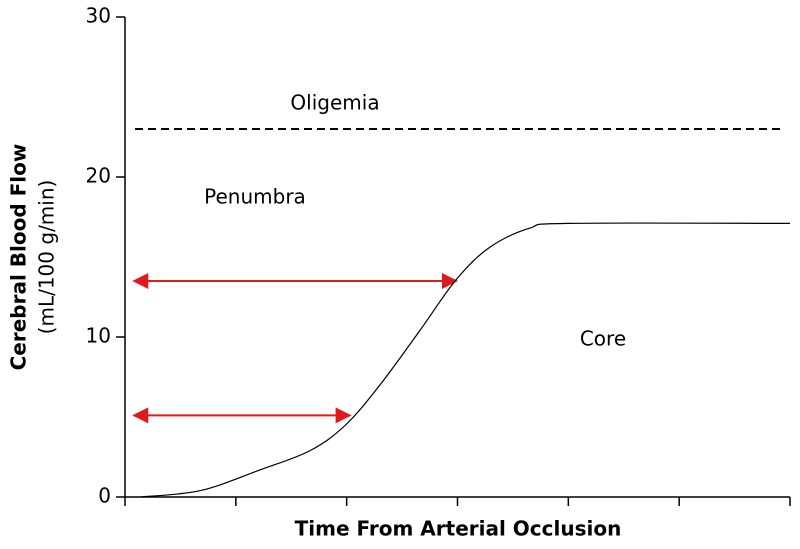  Describe the element at coordinates (104, 496) in the screenshot. I see `y-tick-label: 0` at that location.